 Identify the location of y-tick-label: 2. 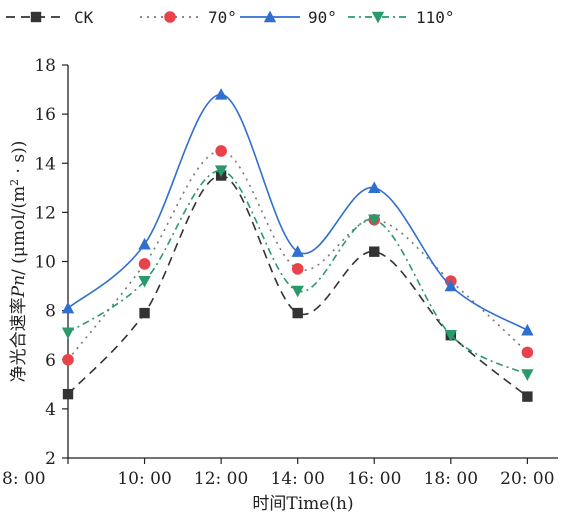
(50, 459).